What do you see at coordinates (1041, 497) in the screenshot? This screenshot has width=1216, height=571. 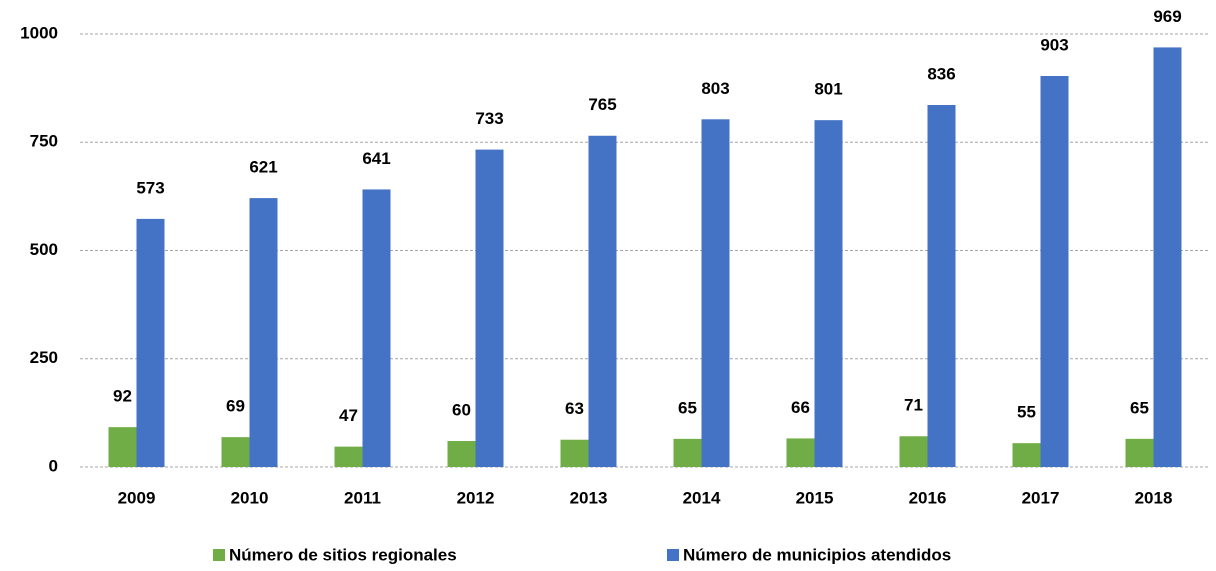 I see `x-tick-label: 2017` at bounding box center [1041, 497].